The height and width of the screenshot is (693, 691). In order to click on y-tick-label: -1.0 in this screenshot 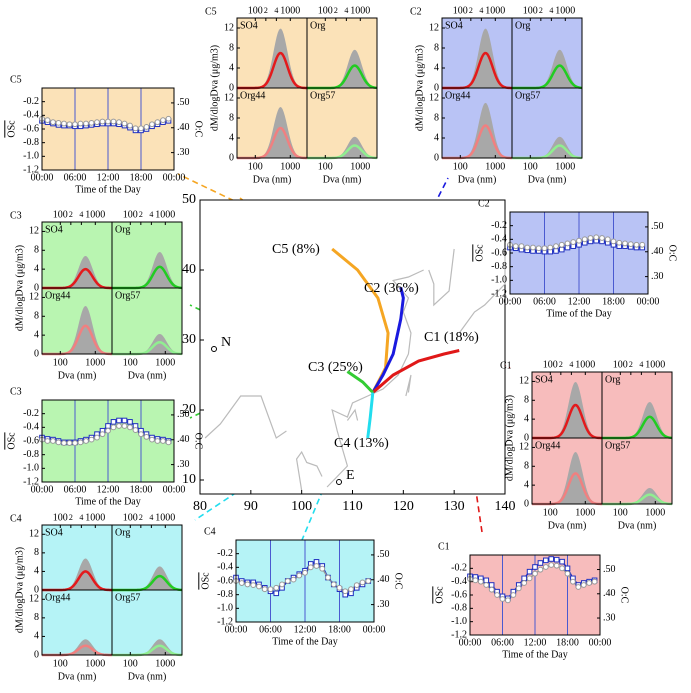, I will do `click(459, 621)`.